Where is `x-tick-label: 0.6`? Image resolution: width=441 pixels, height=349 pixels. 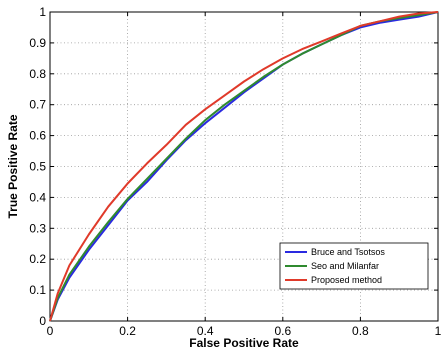 x-tick-label: 0.6 is located at coordinates (282, 331).